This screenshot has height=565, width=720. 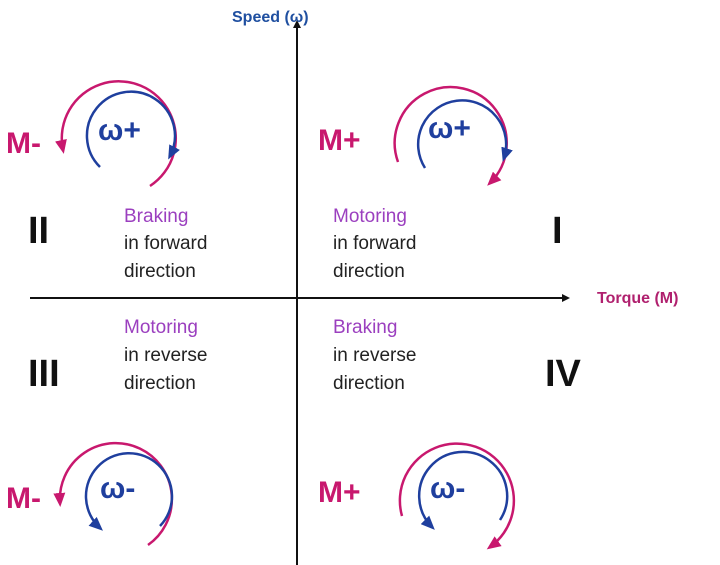 I want to click on speed-axis-label: Speed (ω), so click(x=270, y=17).